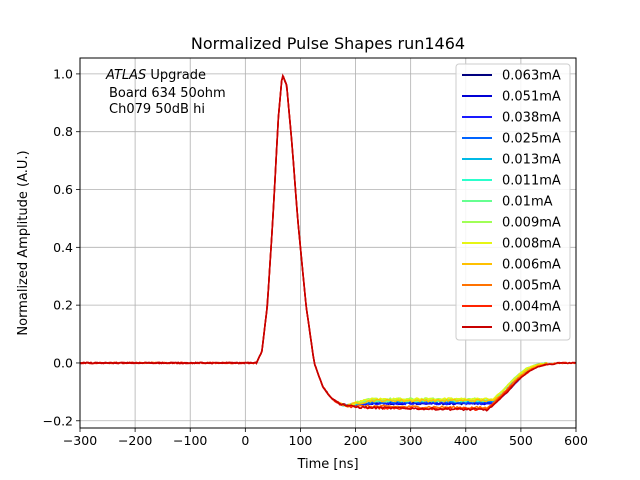 The height and width of the screenshot is (480, 640). What do you see at coordinates (23, 242) in the screenshot?
I see `y-axis-label: Normalized Amplitude (A.U.)` at bounding box center [23, 242].